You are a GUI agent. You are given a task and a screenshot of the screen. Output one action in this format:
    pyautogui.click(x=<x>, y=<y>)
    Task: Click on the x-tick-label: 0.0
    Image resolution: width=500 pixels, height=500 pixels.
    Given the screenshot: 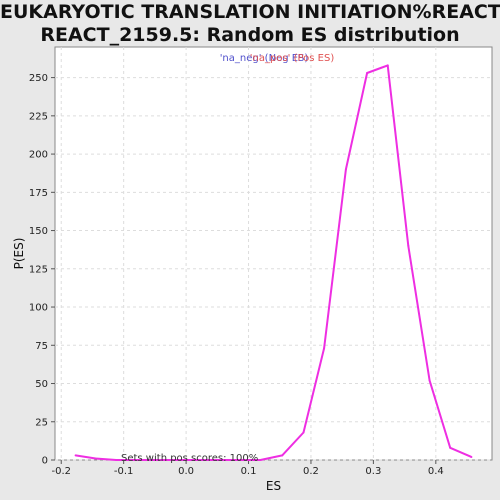 What is the action you would take?
    pyautogui.click(x=186, y=471)
    